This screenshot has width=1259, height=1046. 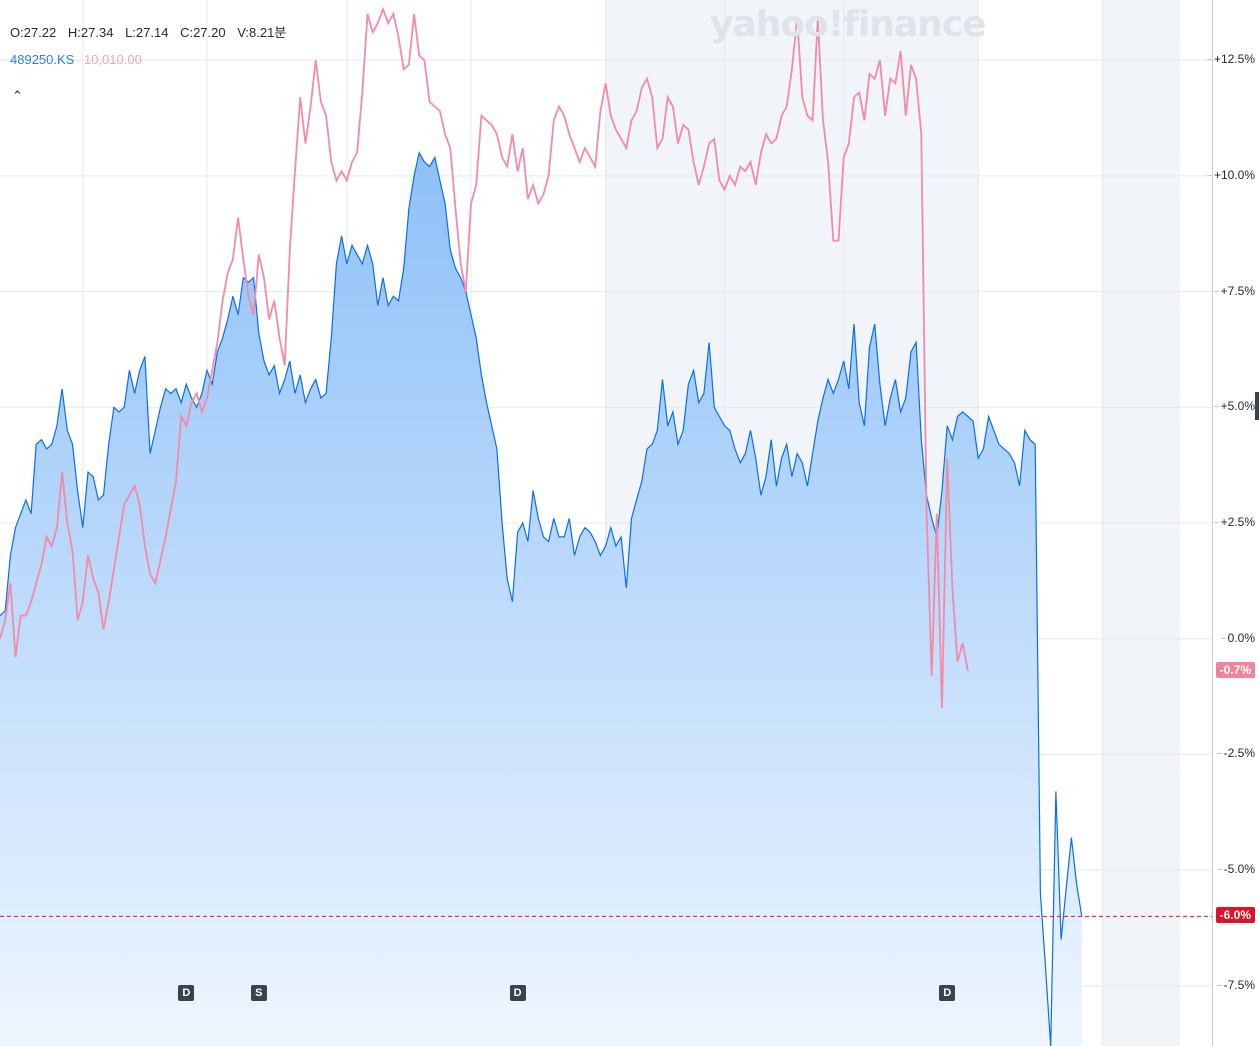 I want to click on scroll-handle, so click(x=1257, y=406).